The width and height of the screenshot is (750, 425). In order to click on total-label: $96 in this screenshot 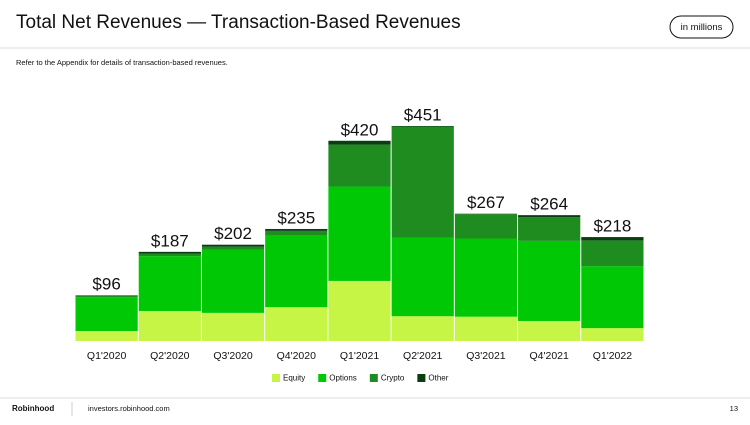, I will do `click(106, 284)`.